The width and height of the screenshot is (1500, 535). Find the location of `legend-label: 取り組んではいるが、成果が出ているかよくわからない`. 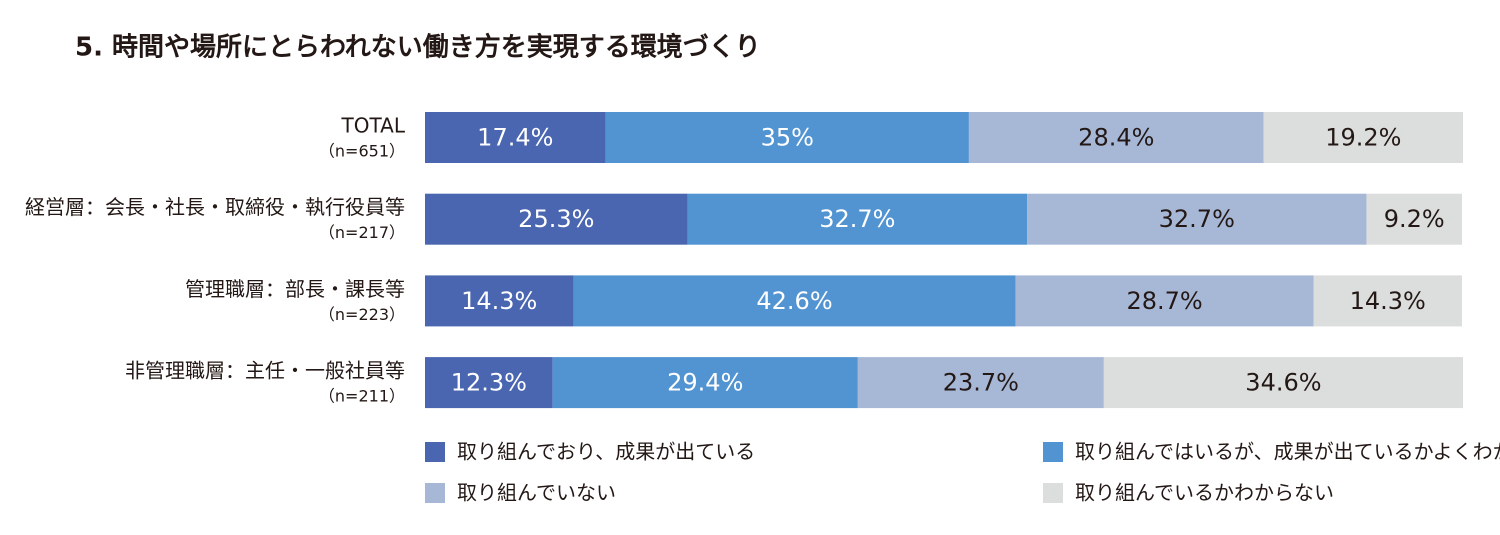

legend-label: 取り組んではいるが、成果が出ているかよくわからない is located at coordinates (1287, 452).